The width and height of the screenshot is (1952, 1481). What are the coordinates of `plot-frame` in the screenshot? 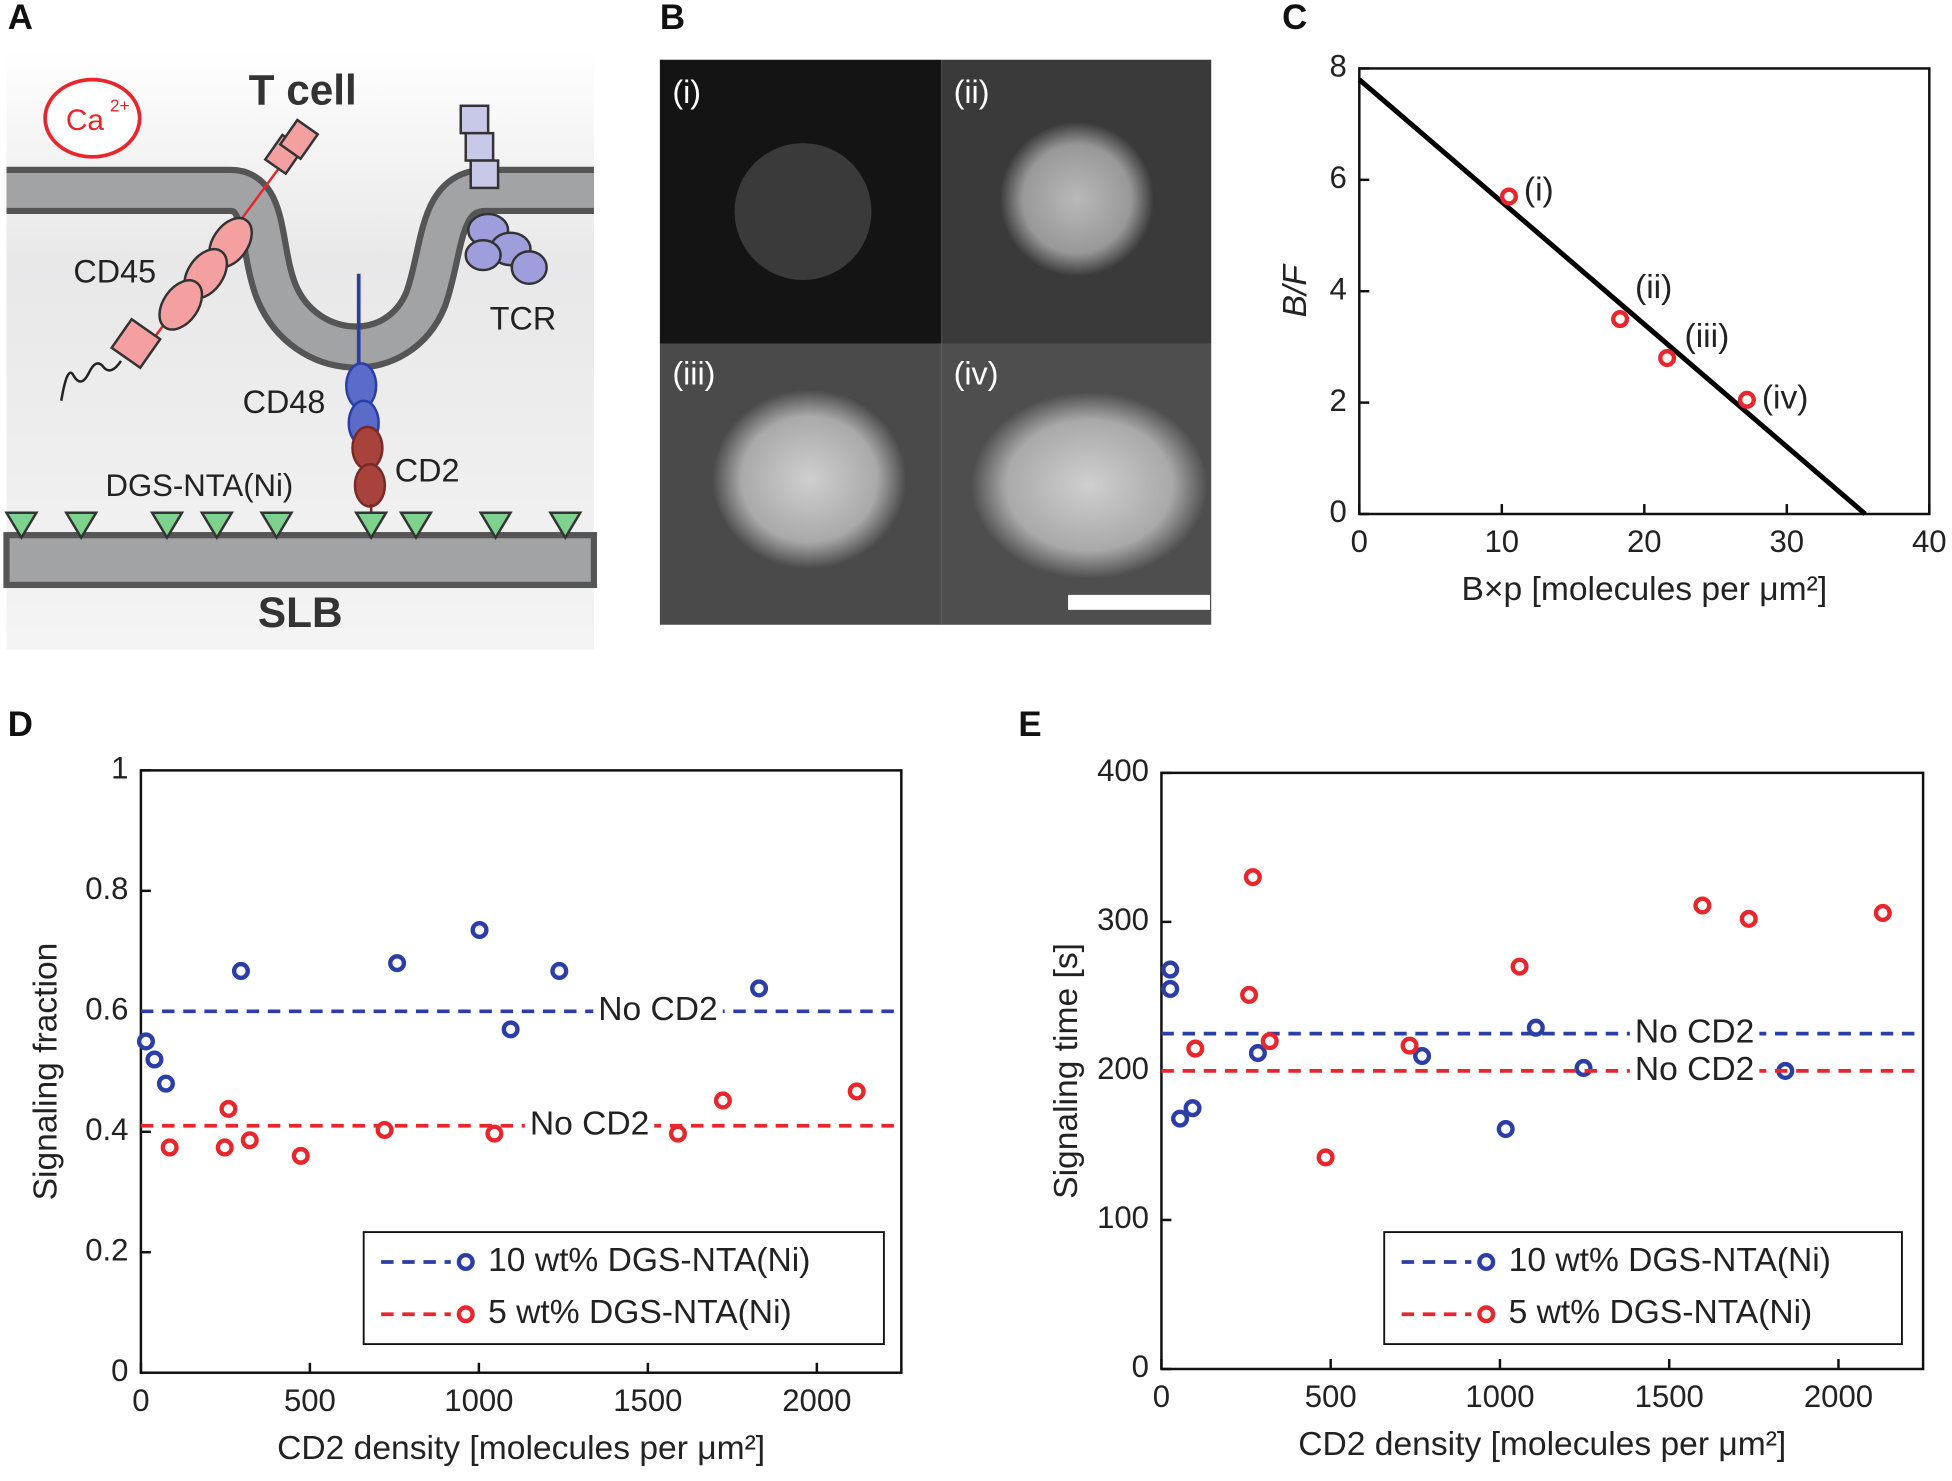 It's located at (1644, 291).